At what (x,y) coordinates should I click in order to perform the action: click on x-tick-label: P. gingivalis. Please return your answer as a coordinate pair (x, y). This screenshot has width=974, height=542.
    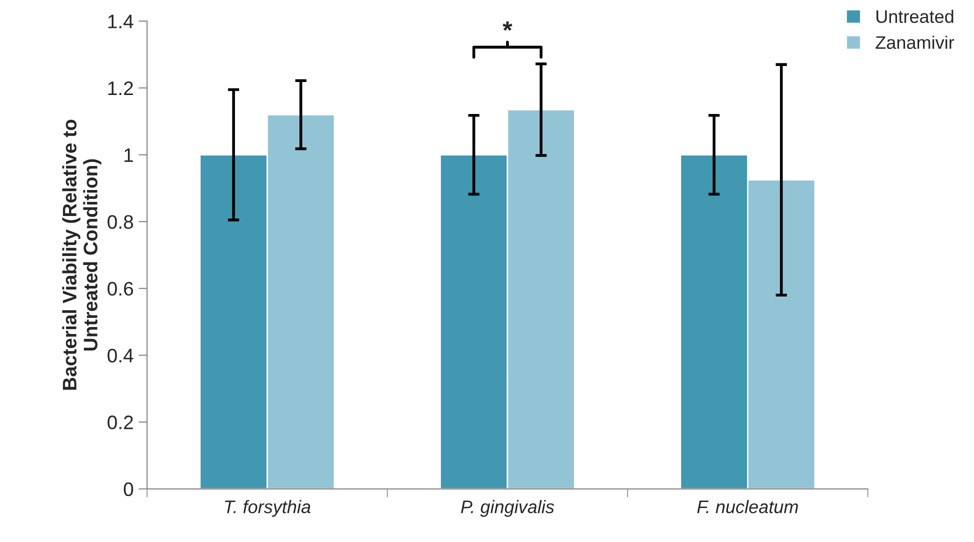
    Looking at the image, I should click on (507, 508).